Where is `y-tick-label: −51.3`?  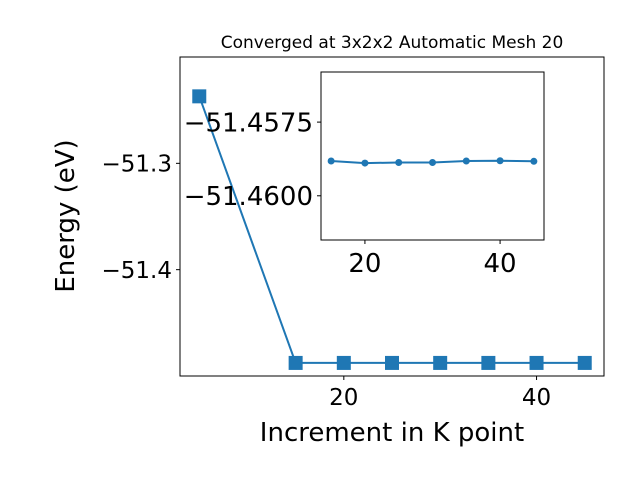 y-tick-label: −51.3 is located at coordinates (137, 165).